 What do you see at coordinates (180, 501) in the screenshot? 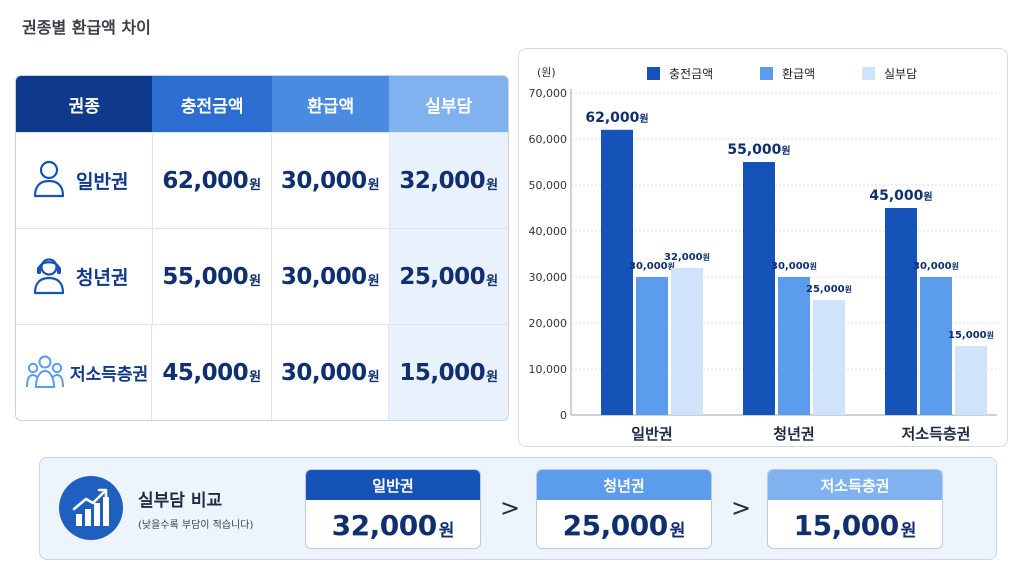
I see `compare-title: 실부담 비교` at bounding box center [180, 501].